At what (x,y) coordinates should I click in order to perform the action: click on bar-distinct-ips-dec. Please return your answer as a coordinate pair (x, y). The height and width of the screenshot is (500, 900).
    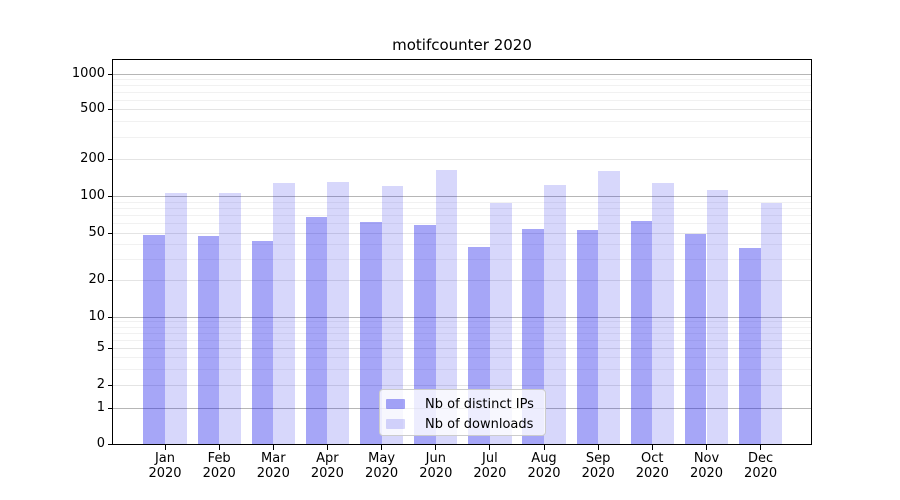
    Looking at the image, I should click on (749, 346).